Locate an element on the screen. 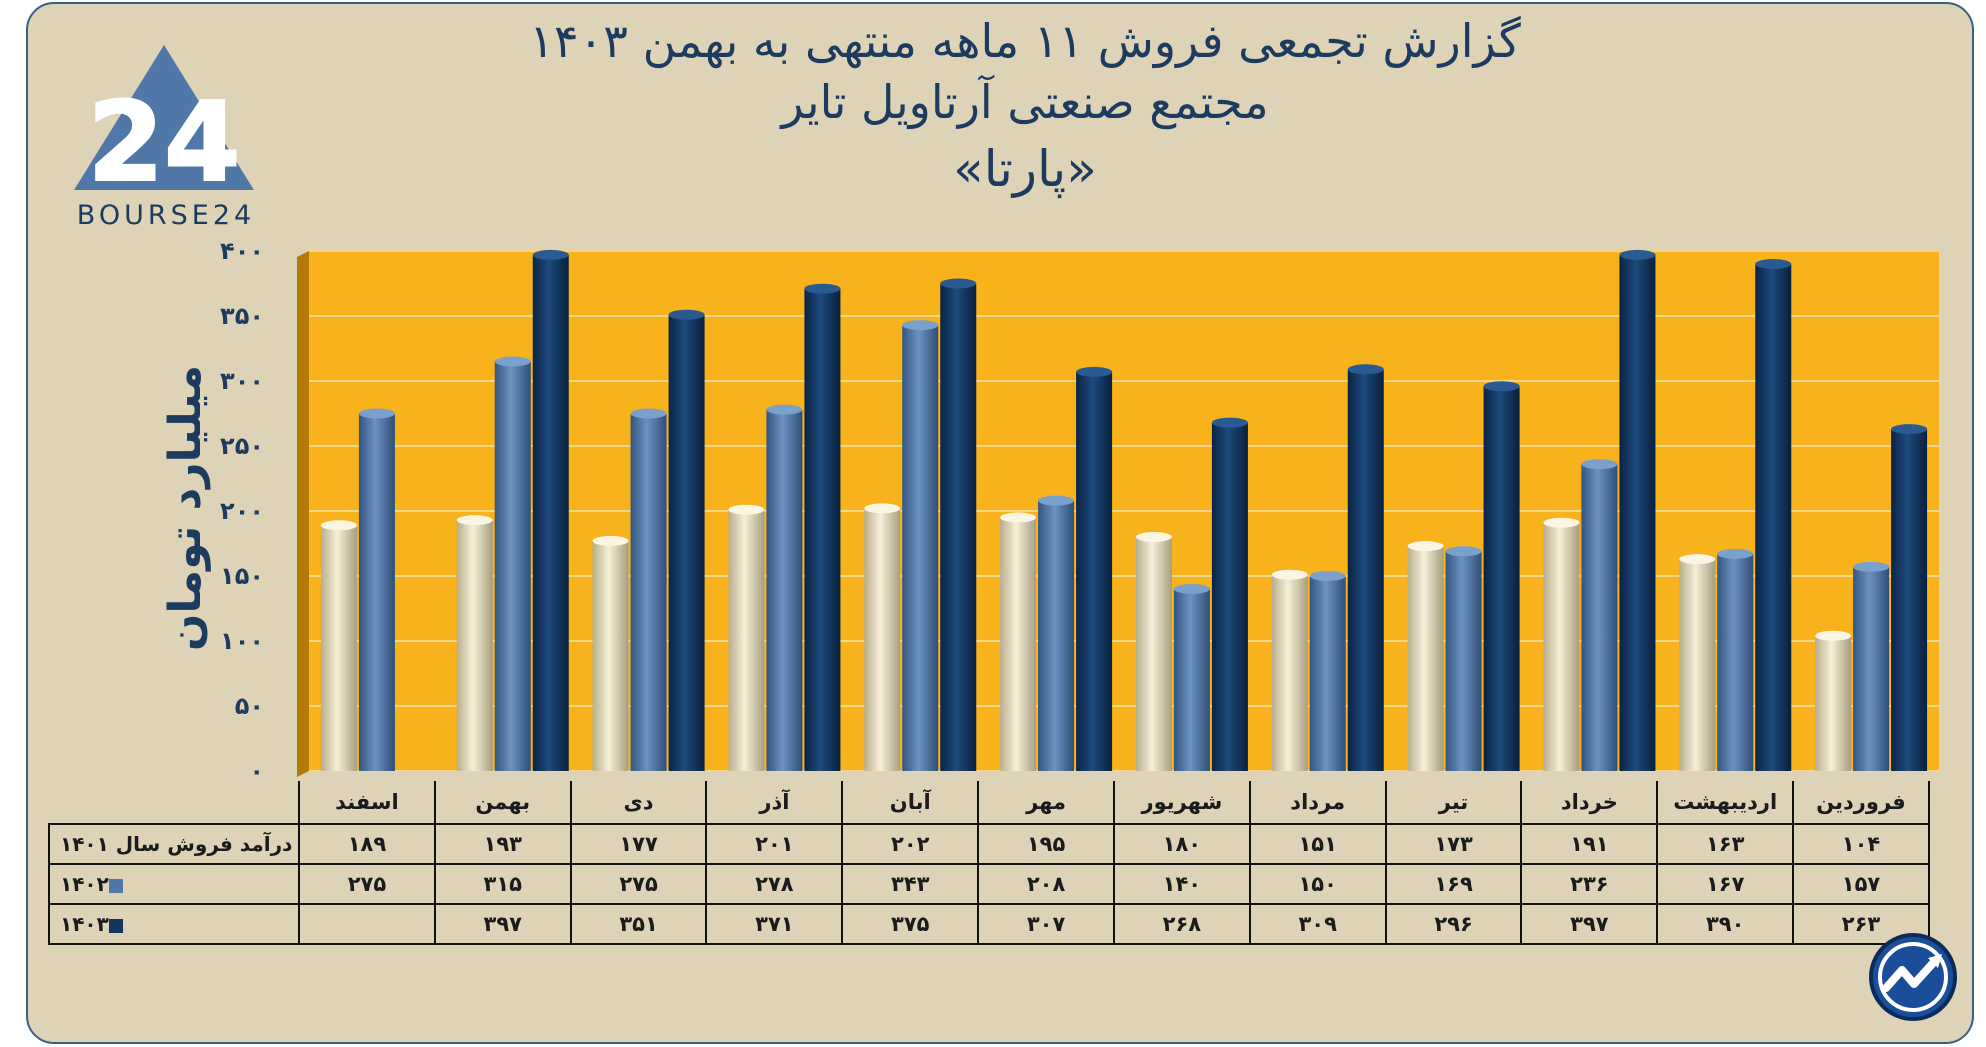 The image size is (1986, 1047). data-label: ۲۰۲ is located at coordinates (910, 844).